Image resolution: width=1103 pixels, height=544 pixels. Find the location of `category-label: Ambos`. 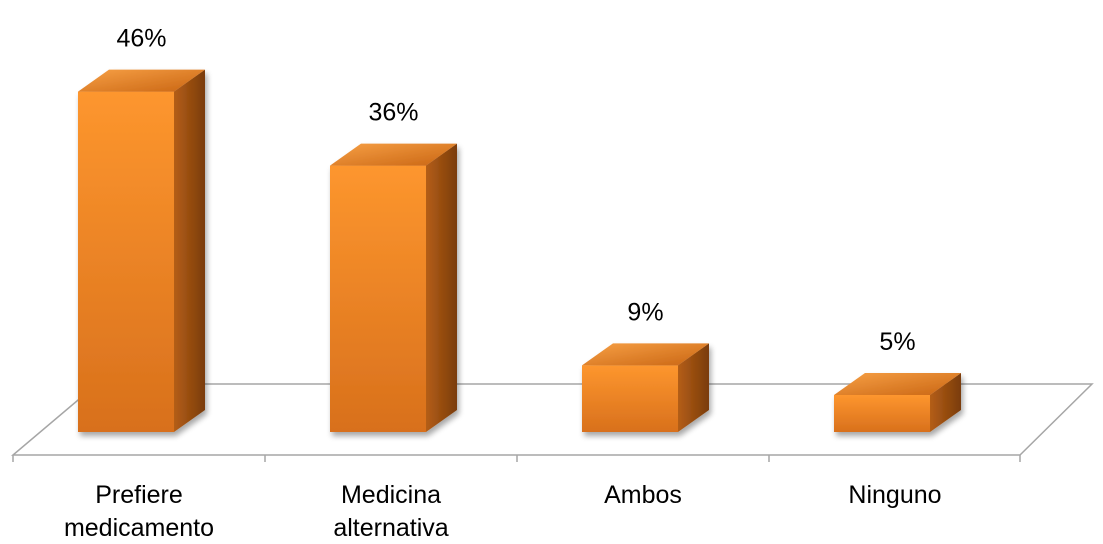

category-label: Ambos is located at coordinates (643, 495).